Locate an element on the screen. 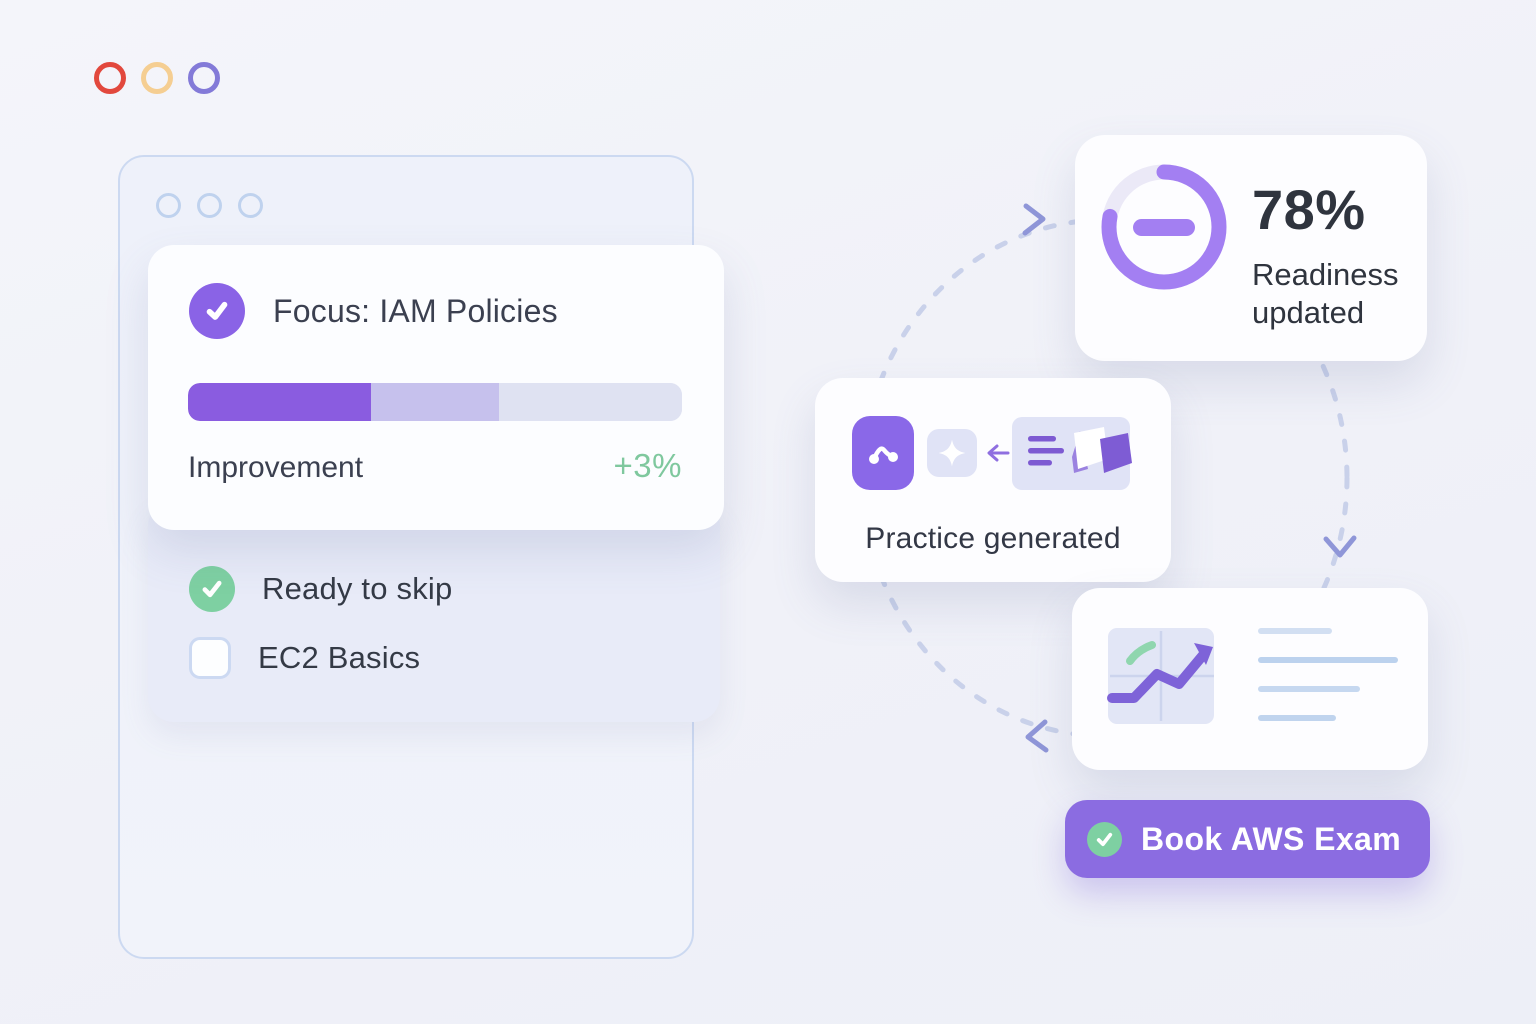 The image size is (1536, 1024). chevron-right-icon is located at coordinates (1034, 219).